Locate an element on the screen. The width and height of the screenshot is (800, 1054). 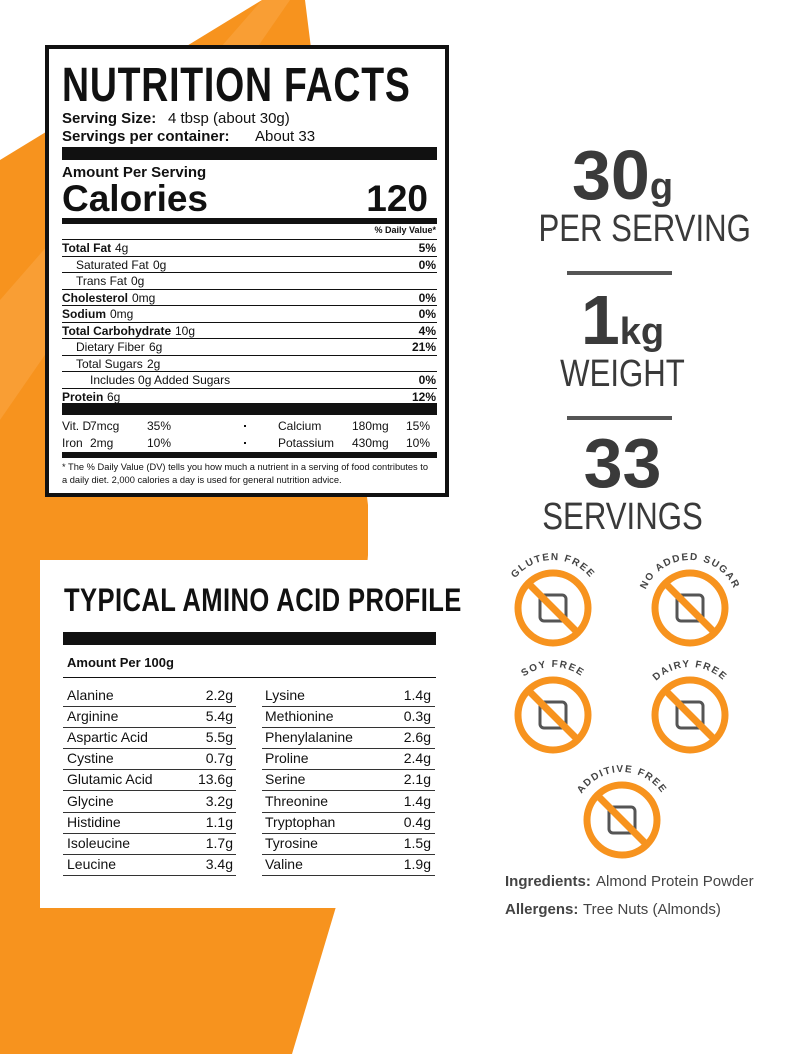
mineral-name: Calcium is located at coordinates (300, 426).